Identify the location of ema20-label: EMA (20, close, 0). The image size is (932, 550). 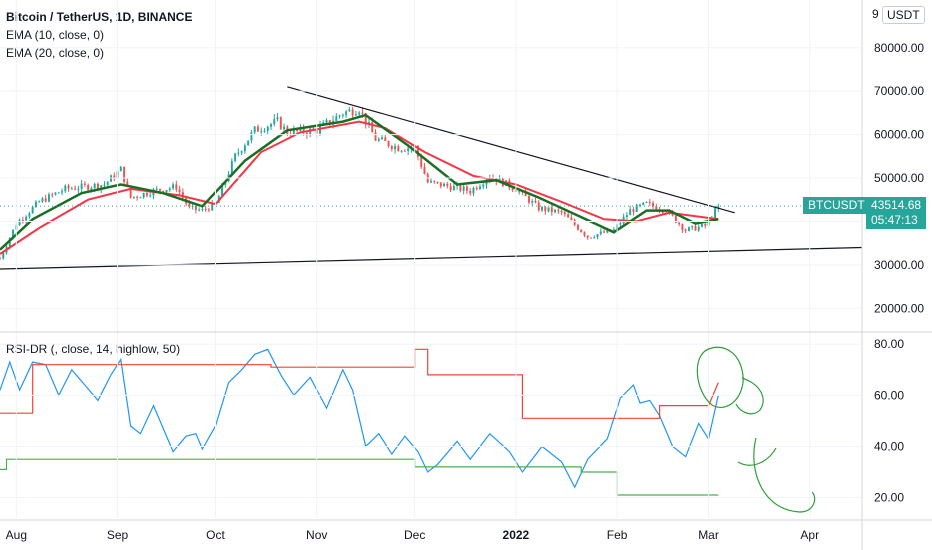
(55, 53).